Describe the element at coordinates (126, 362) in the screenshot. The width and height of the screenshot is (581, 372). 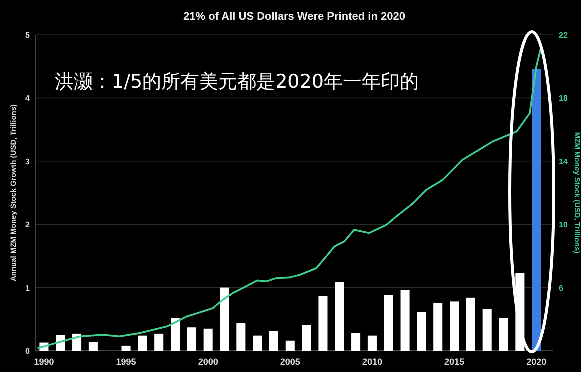
I see `x-tick-label: 1995` at that location.